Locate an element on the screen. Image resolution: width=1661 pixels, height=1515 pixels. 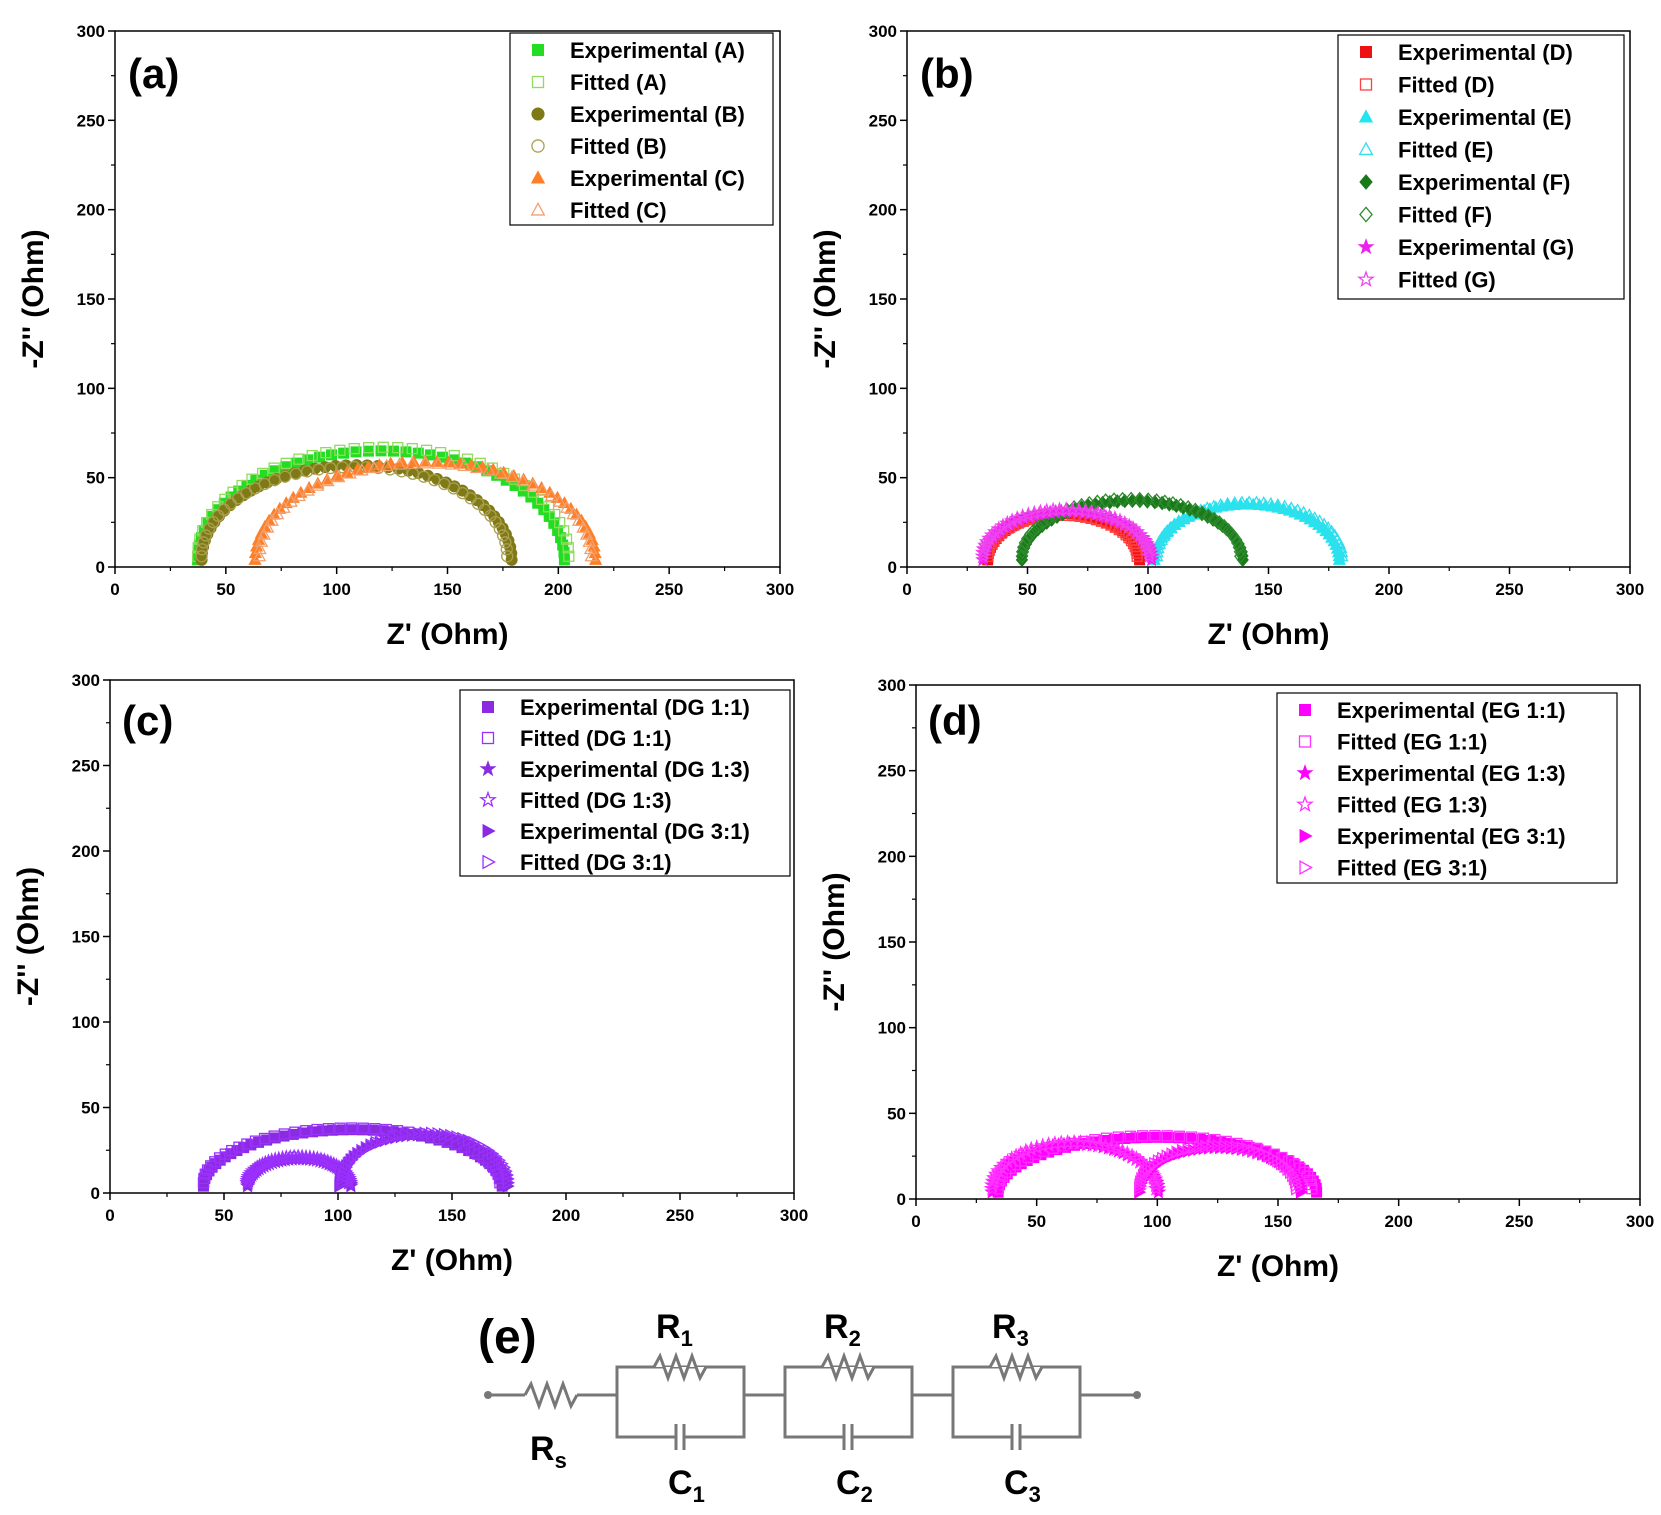
legend-label: Experimental (A) is located at coordinates (657, 50).